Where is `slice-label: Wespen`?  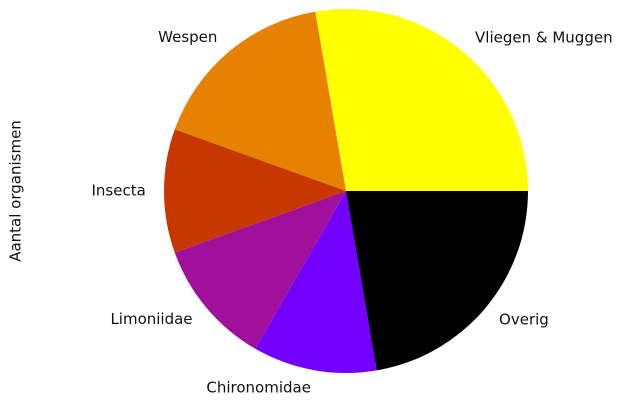
slice-label: Wespen is located at coordinates (187, 37).